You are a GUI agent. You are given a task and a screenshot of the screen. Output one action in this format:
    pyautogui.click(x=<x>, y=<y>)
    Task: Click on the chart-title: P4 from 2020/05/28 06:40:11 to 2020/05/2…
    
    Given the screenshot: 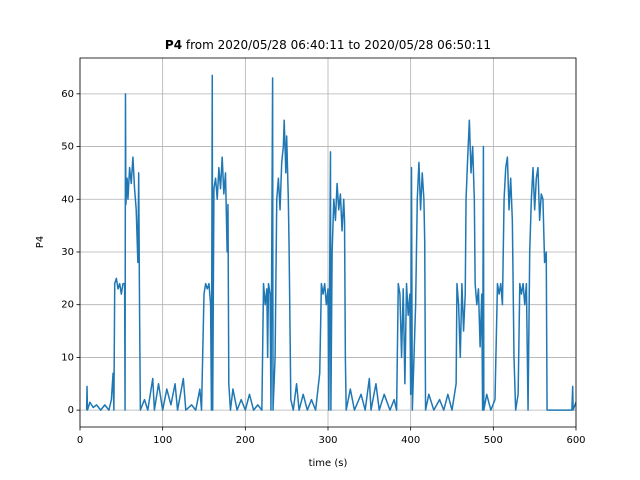 What is the action you would take?
    pyautogui.click(x=328, y=45)
    